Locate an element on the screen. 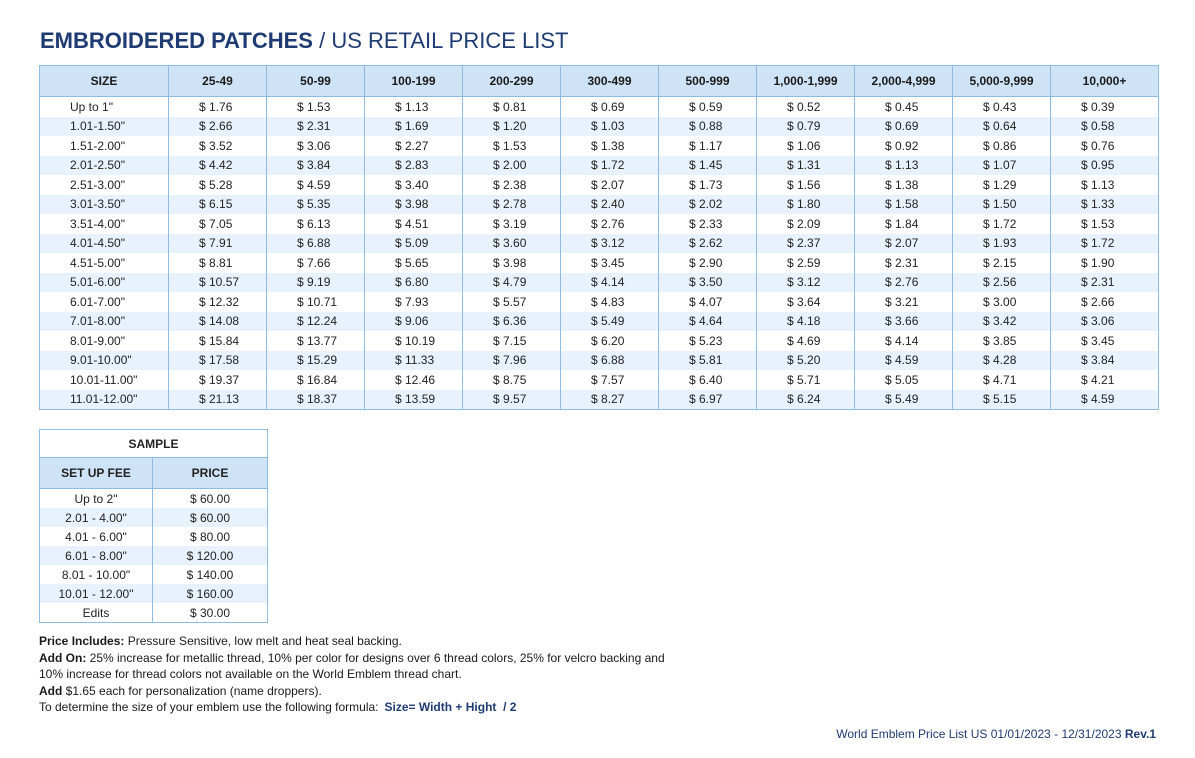 This screenshot has width=1195, height=758. size-cell: Up to 1" is located at coordinates (104, 106).